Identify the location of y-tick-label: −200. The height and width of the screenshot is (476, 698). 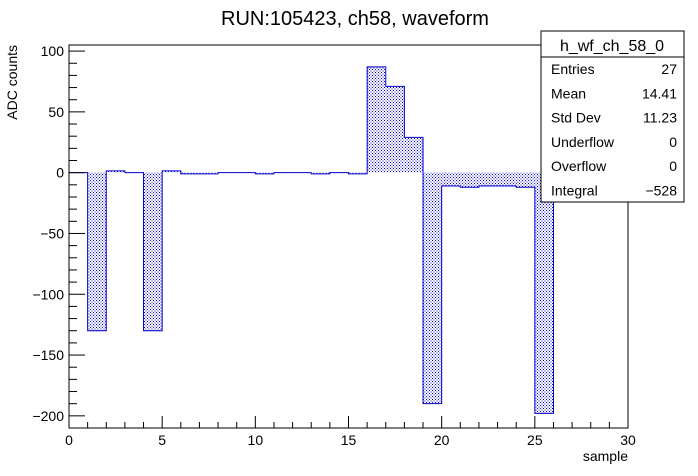
(48, 416).